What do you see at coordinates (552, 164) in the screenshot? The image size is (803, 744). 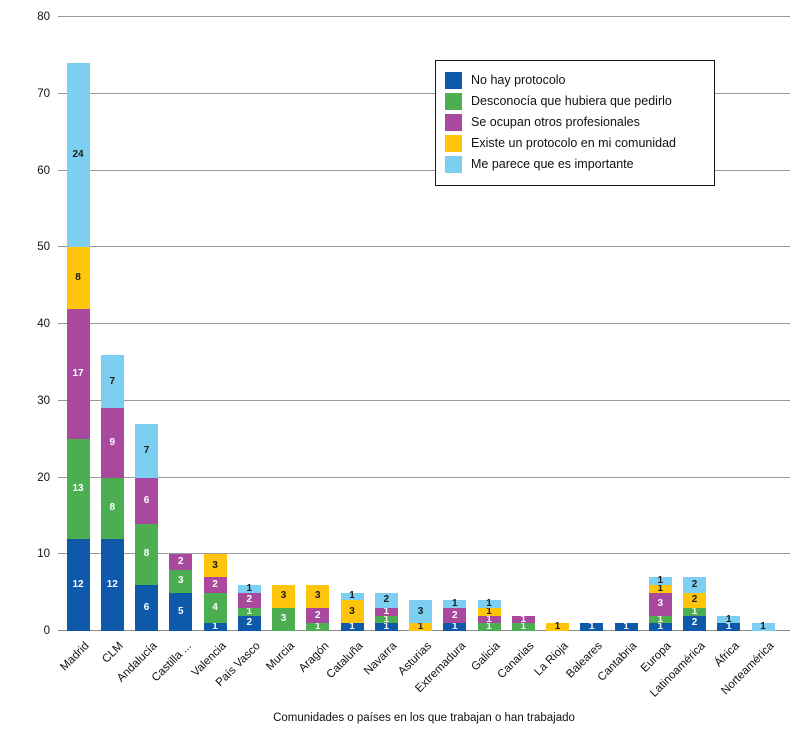 I see `legend-label: Me parece que es importante` at bounding box center [552, 164].